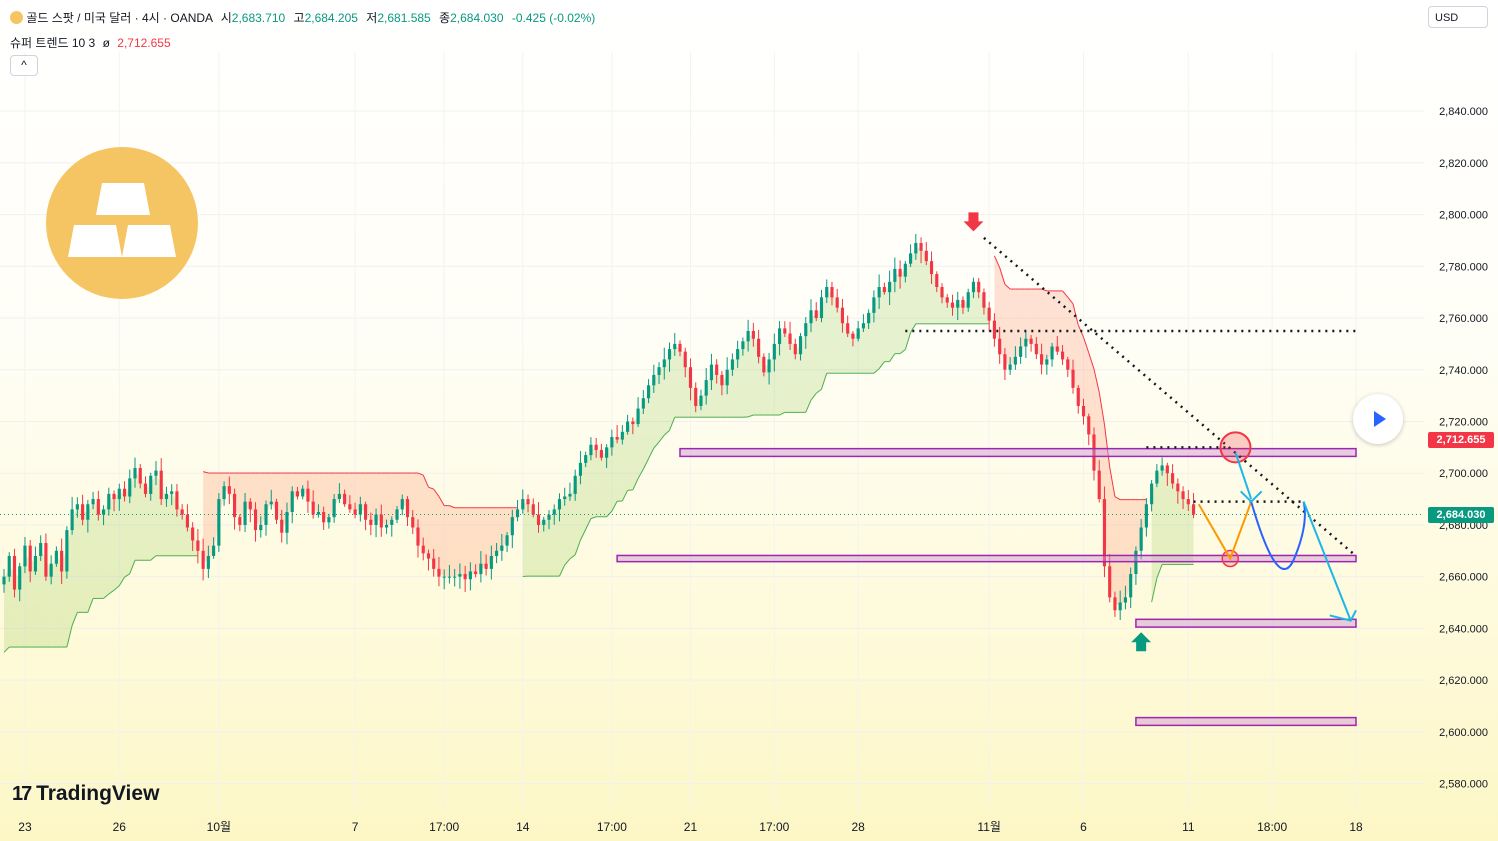  Describe the element at coordinates (1225, 531) in the screenshot. I see `orange-projection` at that location.